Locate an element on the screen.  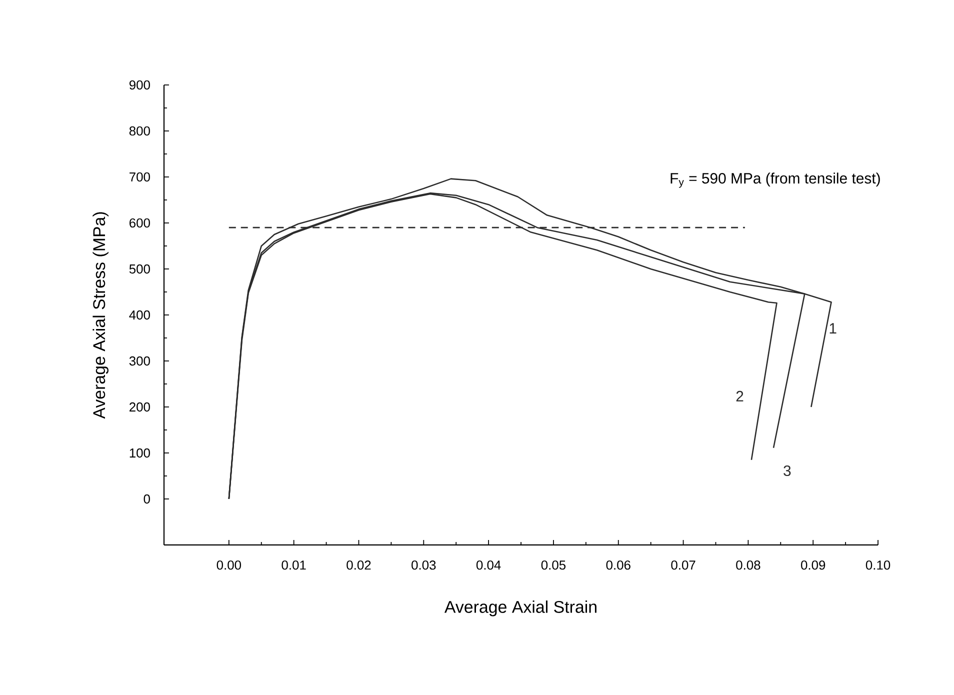
x-tick-label: 0.01 is located at coordinates (294, 565).